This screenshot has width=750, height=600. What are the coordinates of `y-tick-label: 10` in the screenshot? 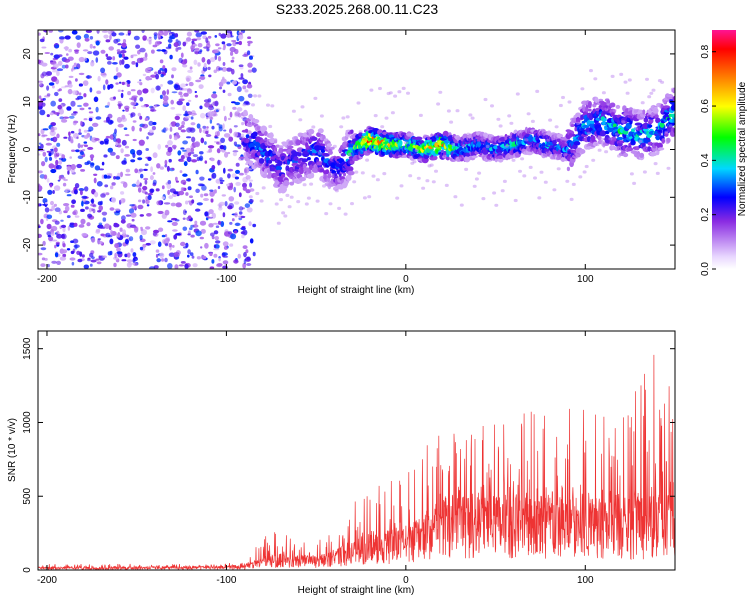 It's located at (27, 102).